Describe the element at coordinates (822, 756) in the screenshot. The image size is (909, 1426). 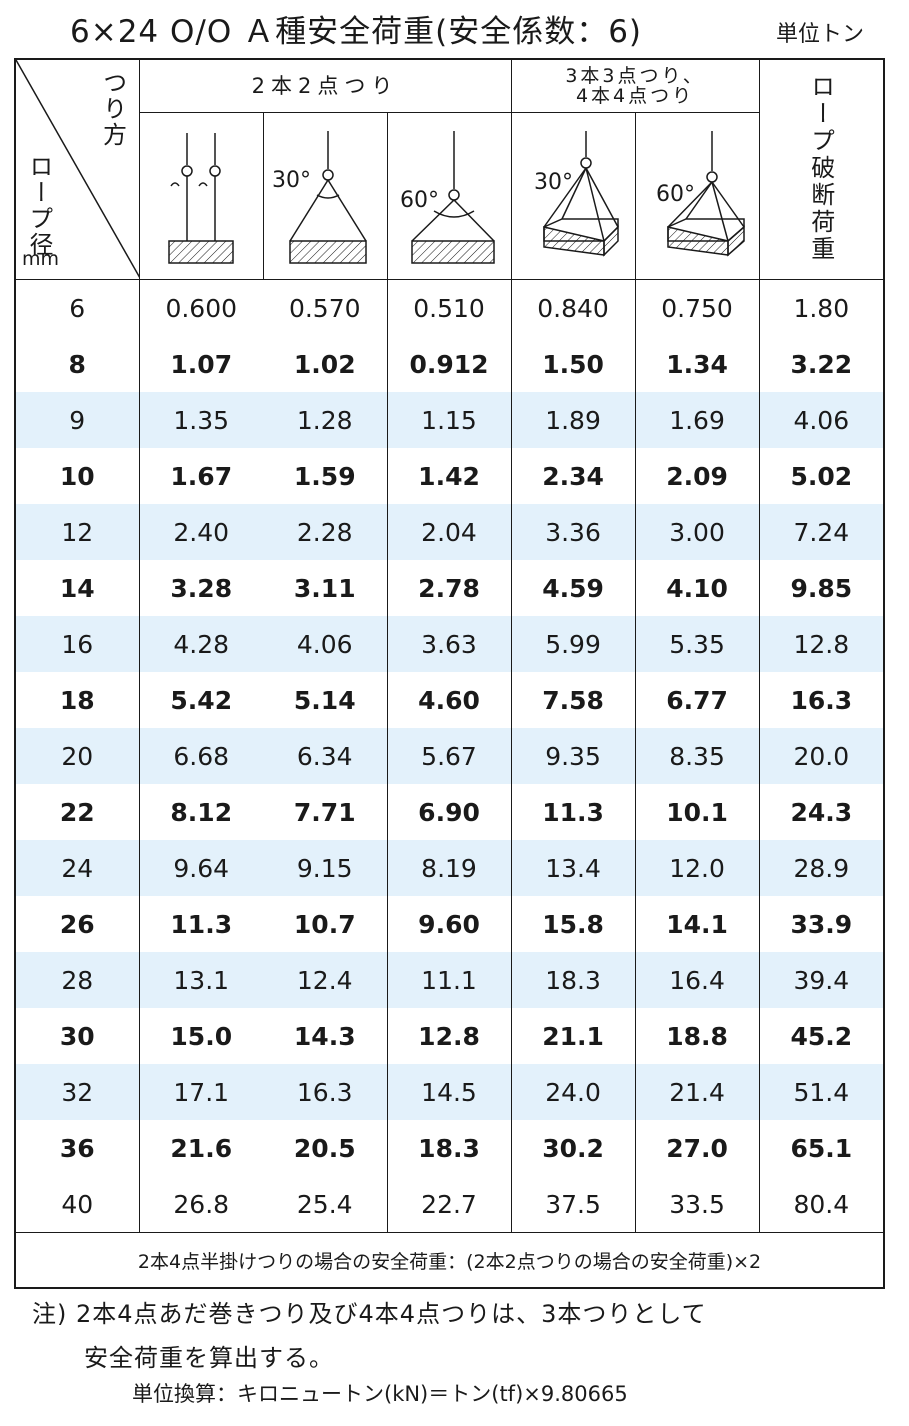
I see `load-value-cell: 20.0` at that location.